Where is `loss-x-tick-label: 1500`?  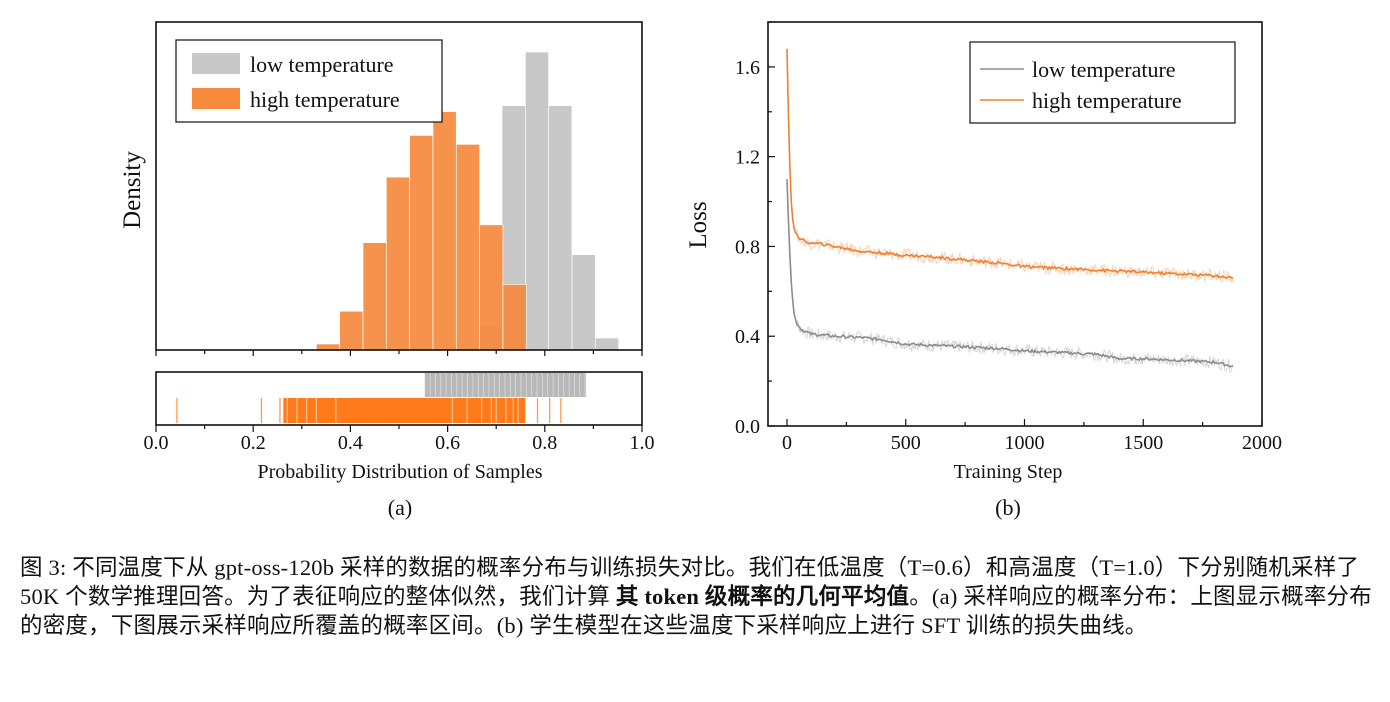 loss-x-tick-label: 1500 is located at coordinates (1143, 443).